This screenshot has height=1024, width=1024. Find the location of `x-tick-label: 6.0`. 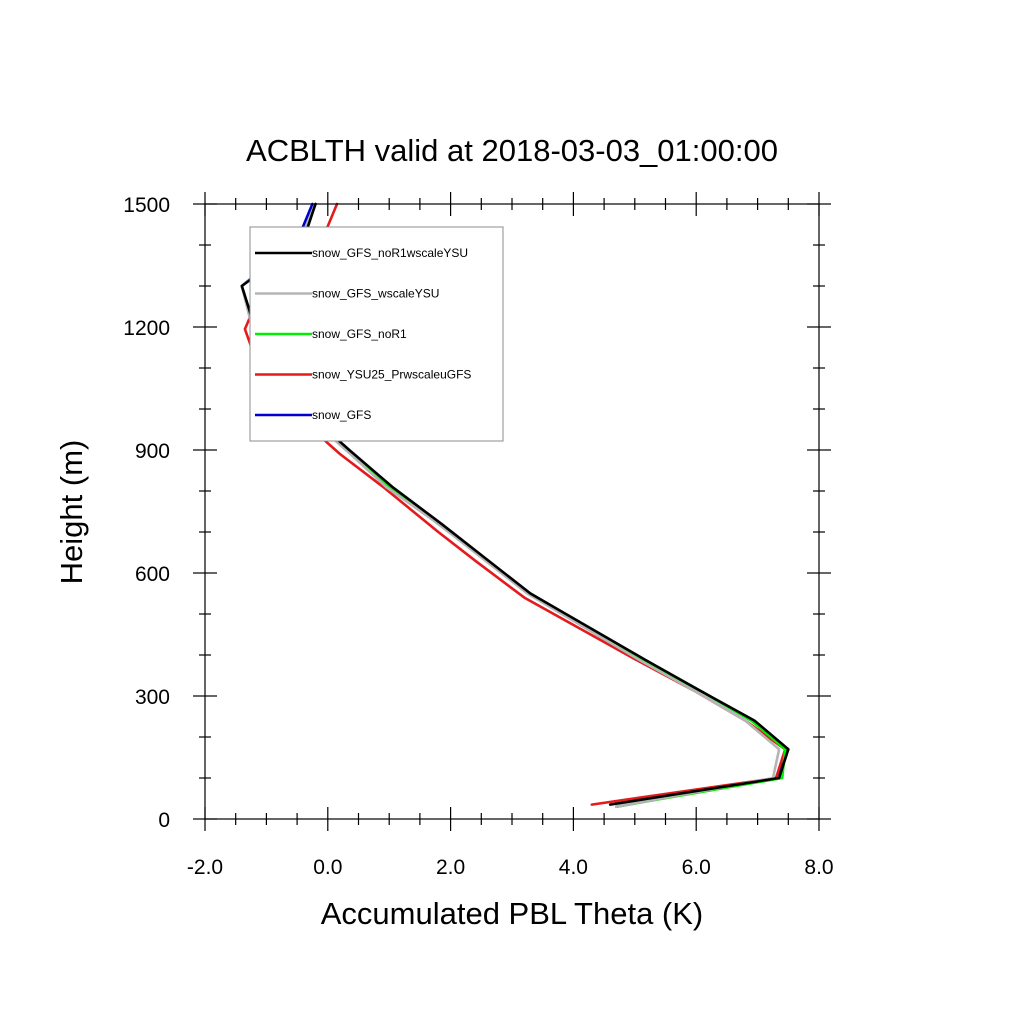

x-tick-label: 6.0 is located at coordinates (696, 867).